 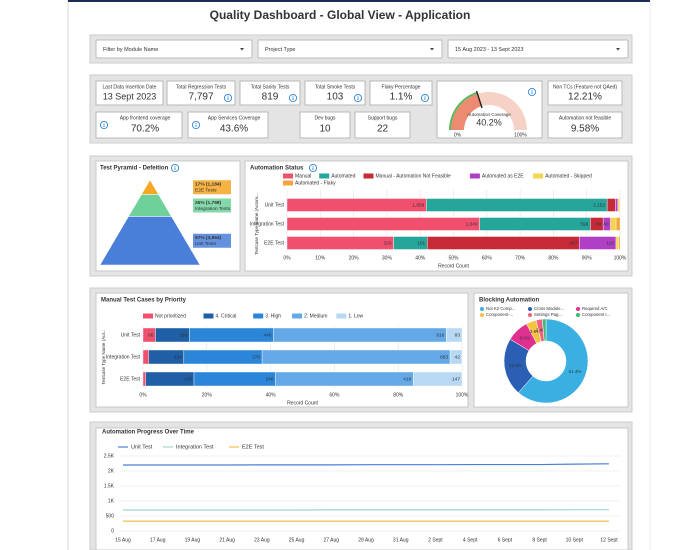 I want to click on x-axis-title: Record Count, so click(x=302, y=403).